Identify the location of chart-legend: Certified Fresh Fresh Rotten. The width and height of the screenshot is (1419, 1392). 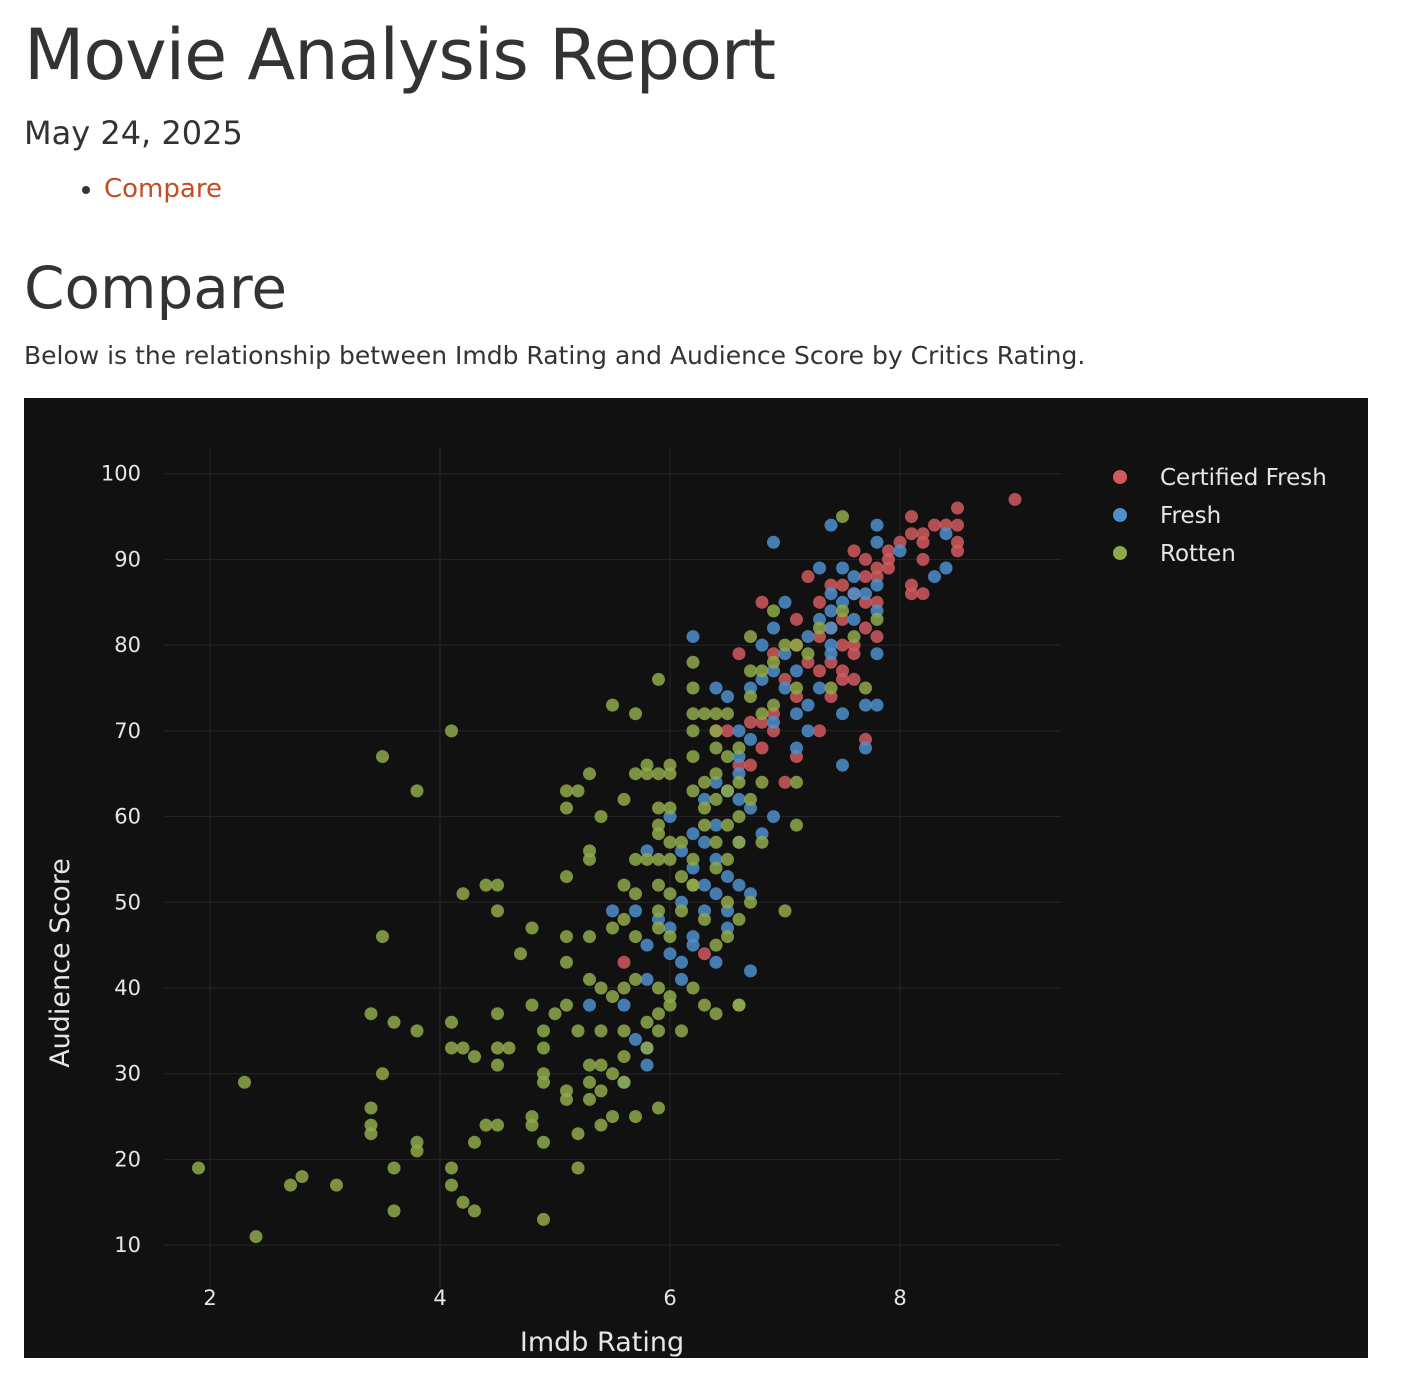
(1220, 516).